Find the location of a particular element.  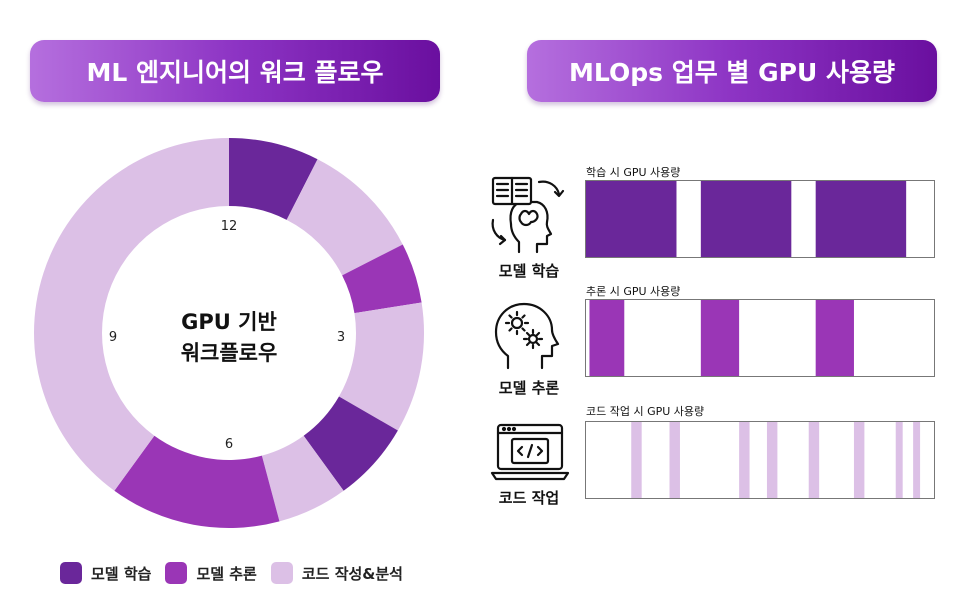

clock-label-3: 3 is located at coordinates (341, 337).